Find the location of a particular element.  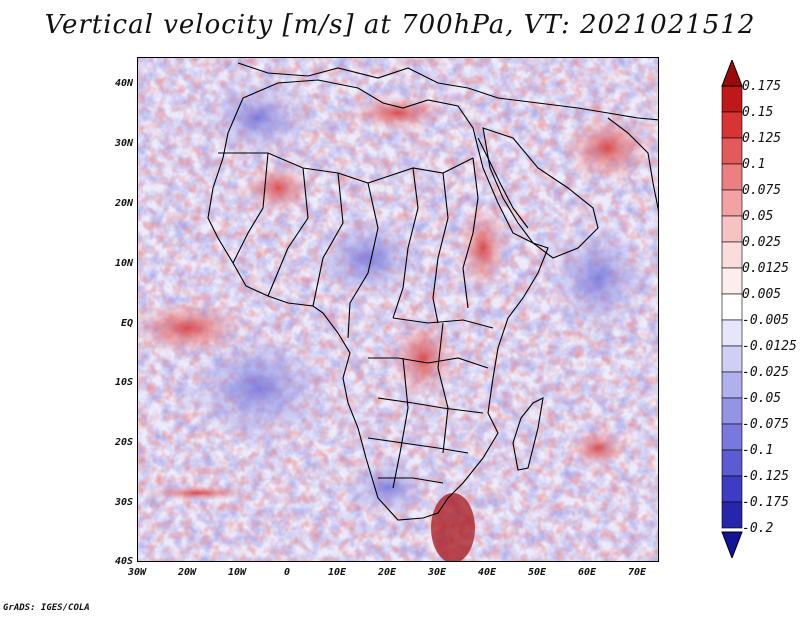

colorbar-label: -0.125 is located at coordinates (765, 476).